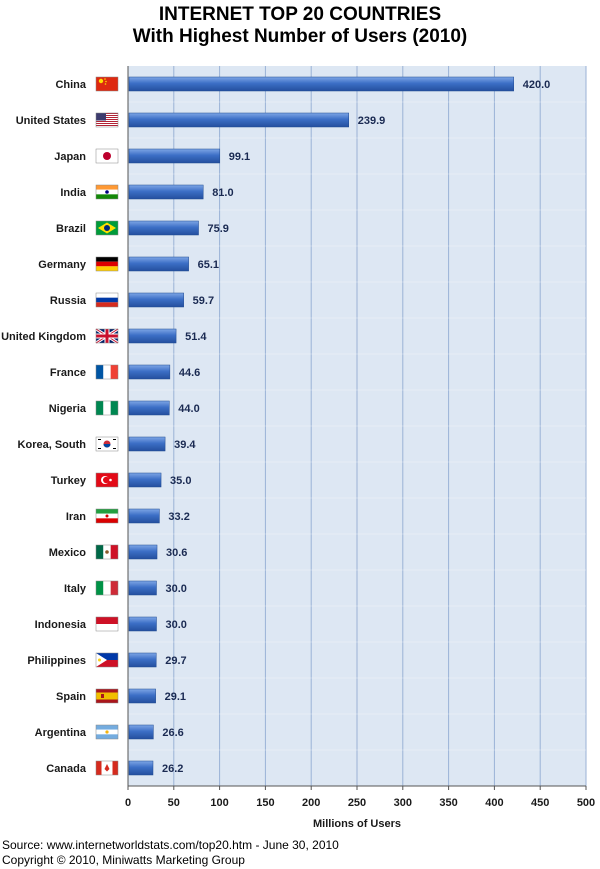 The image size is (600, 869). I want to click on flag-russia-icon, so click(107, 300).